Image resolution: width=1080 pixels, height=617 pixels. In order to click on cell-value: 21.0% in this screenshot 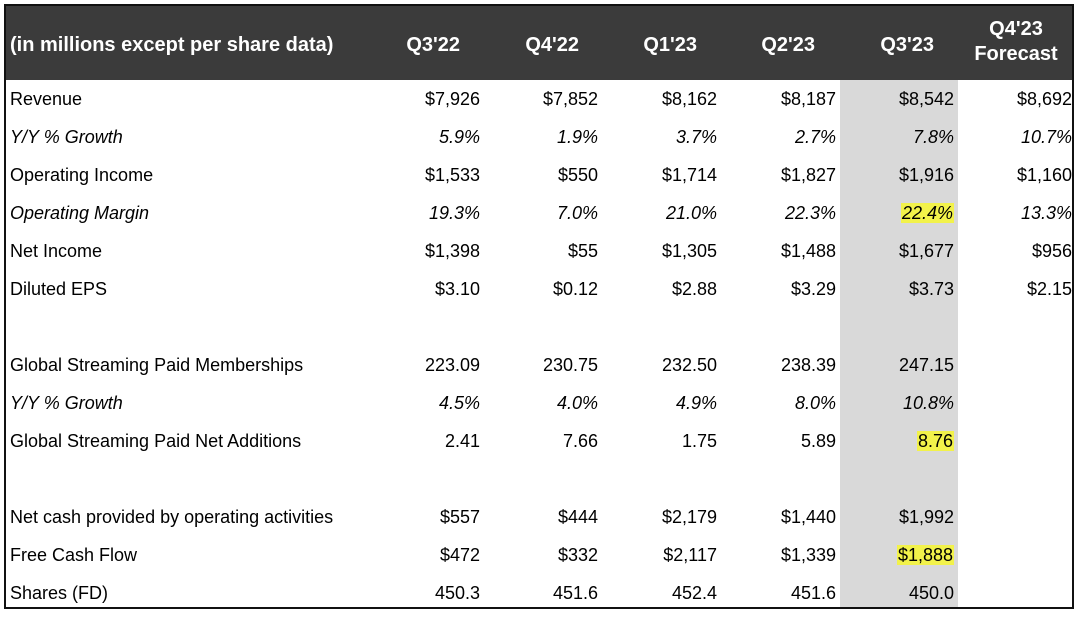, I will do `click(691, 213)`.